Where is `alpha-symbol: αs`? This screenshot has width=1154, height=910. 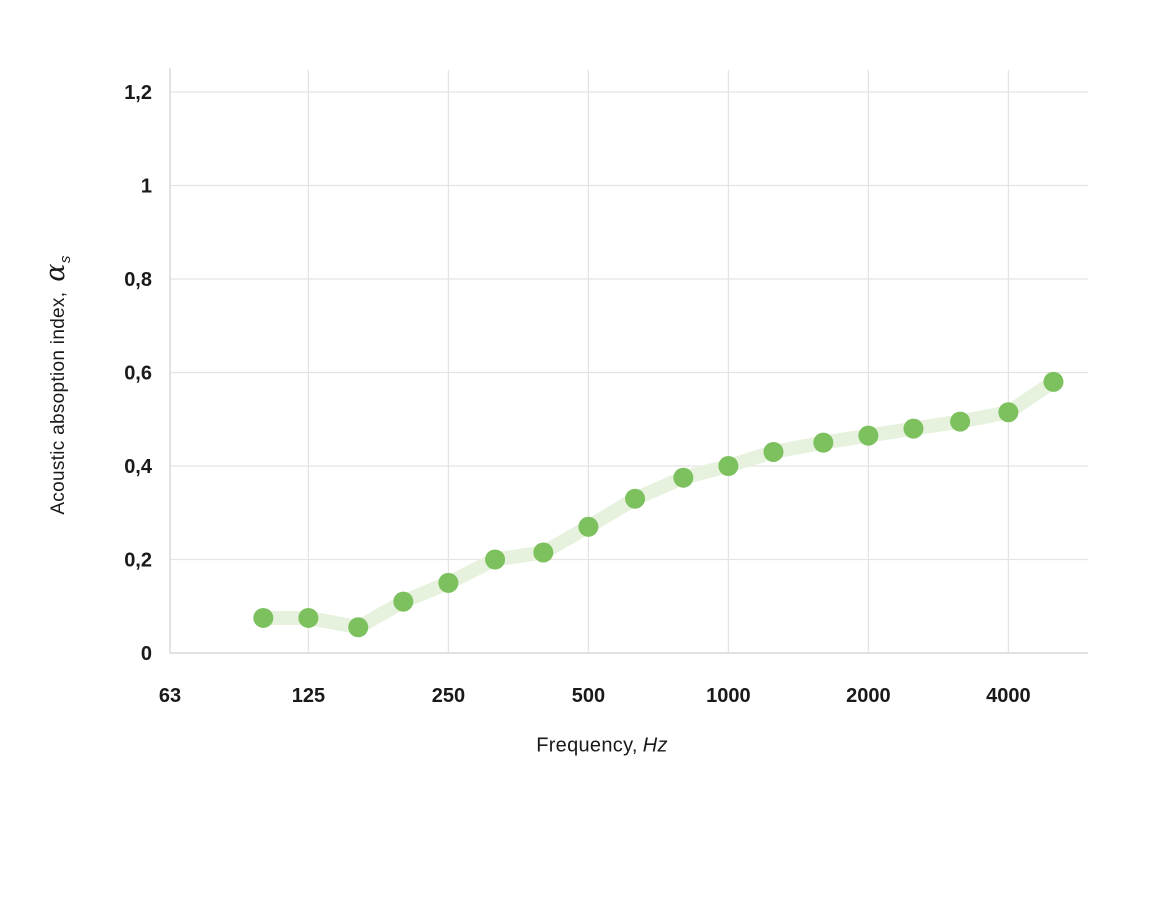
alpha-symbol: αs is located at coordinates (57, 268).